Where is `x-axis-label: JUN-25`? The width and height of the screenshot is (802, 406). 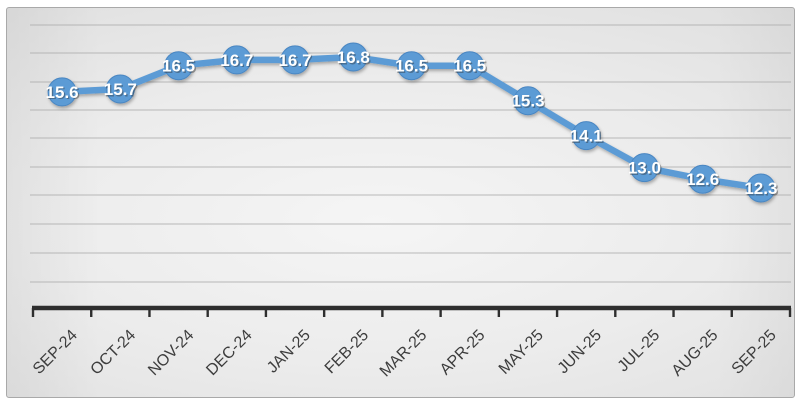 x-axis-label: JUN-25 is located at coordinates (580, 352).